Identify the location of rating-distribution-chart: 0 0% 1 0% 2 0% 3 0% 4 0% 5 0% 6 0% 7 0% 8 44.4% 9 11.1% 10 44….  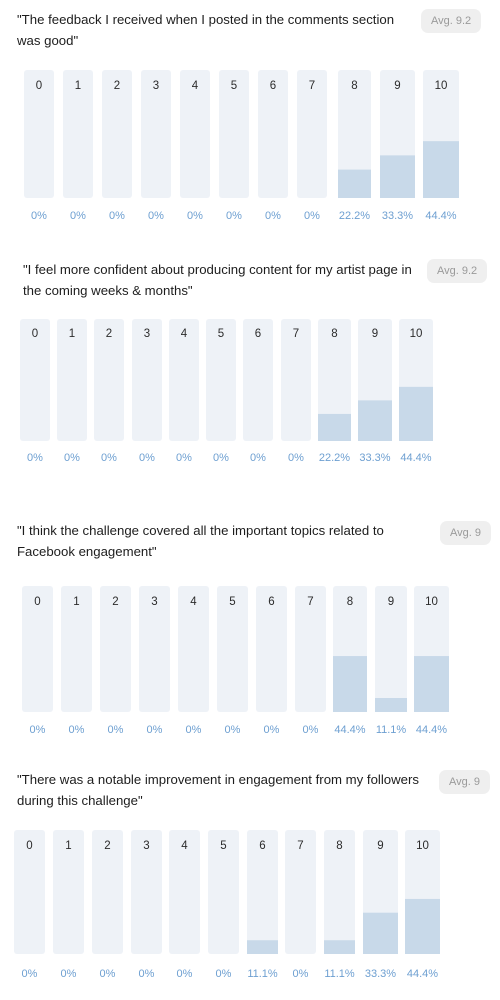
(235, 661).